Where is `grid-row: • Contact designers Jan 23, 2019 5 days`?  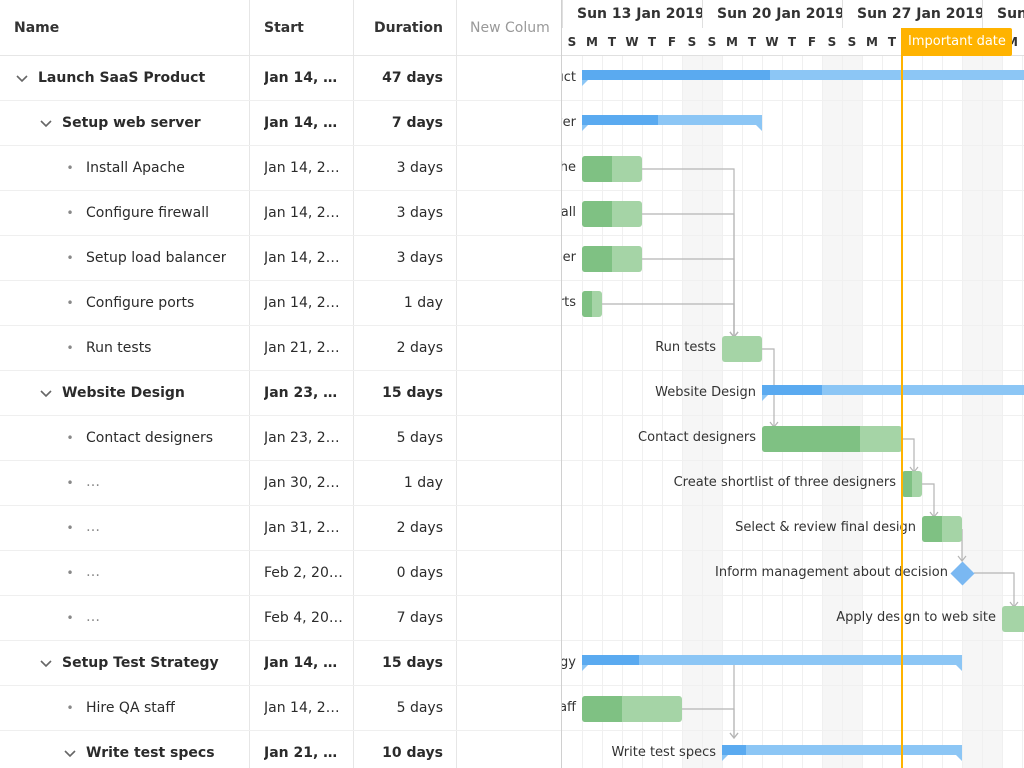 grid-row: • Contact designers Jan 23, 2019 5 days is located at coordinates (280, 438).